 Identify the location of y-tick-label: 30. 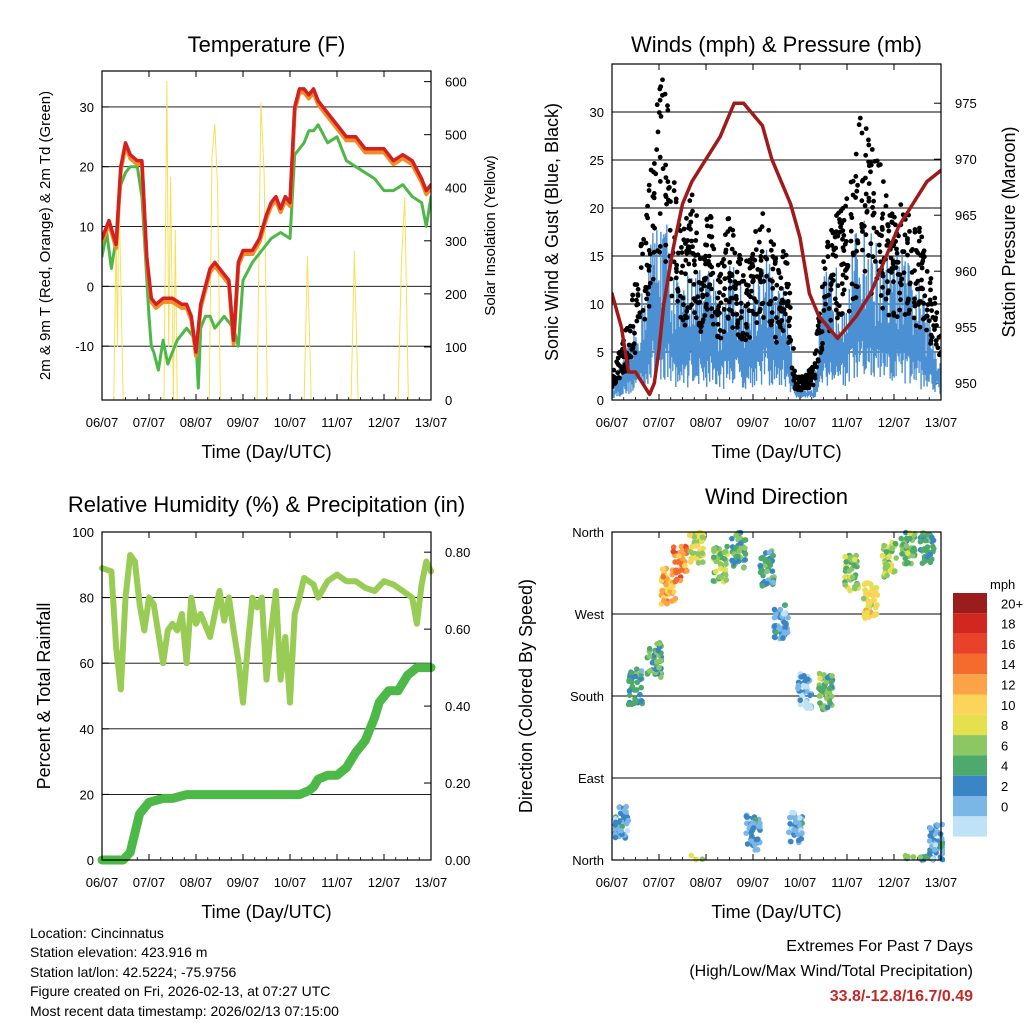
(597, 112).